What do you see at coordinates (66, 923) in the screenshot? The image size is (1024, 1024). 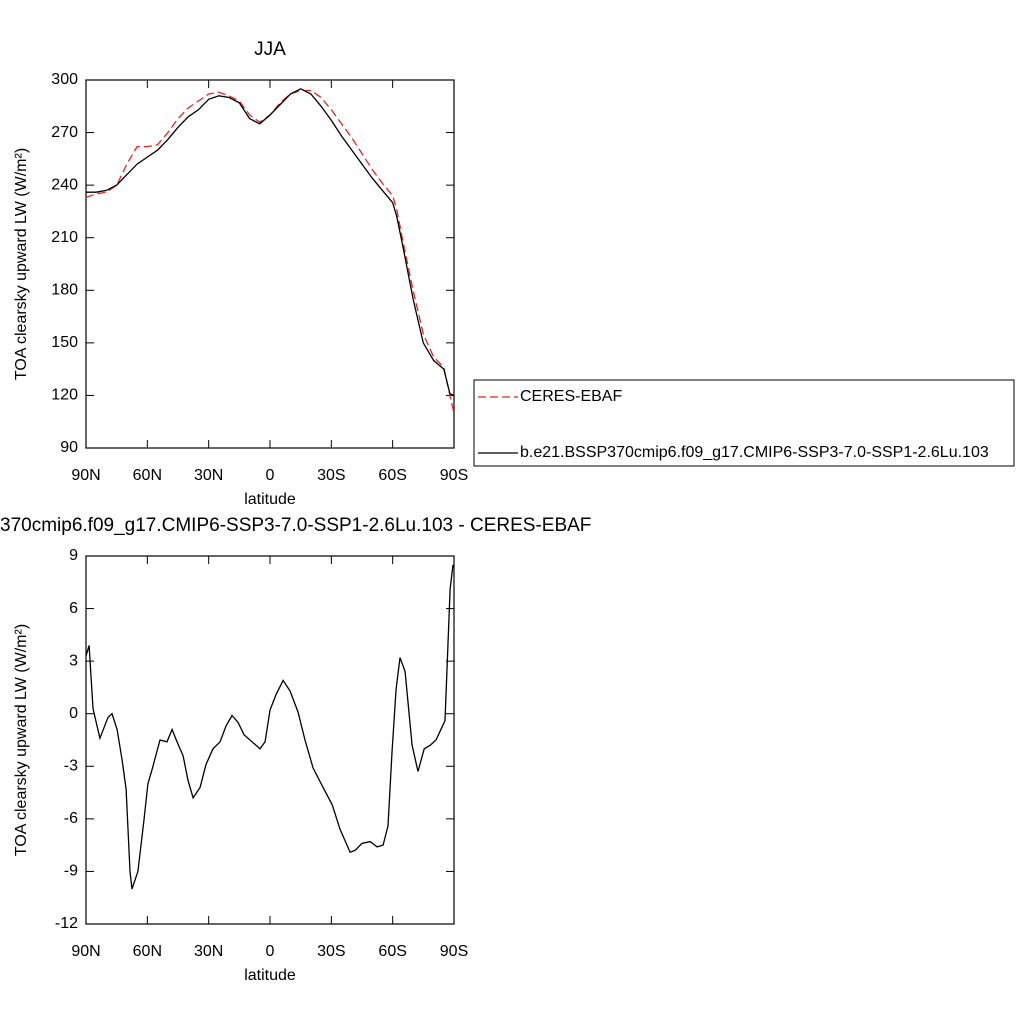 I see `y-tick-label: -12` at bounding box center [66, 923].